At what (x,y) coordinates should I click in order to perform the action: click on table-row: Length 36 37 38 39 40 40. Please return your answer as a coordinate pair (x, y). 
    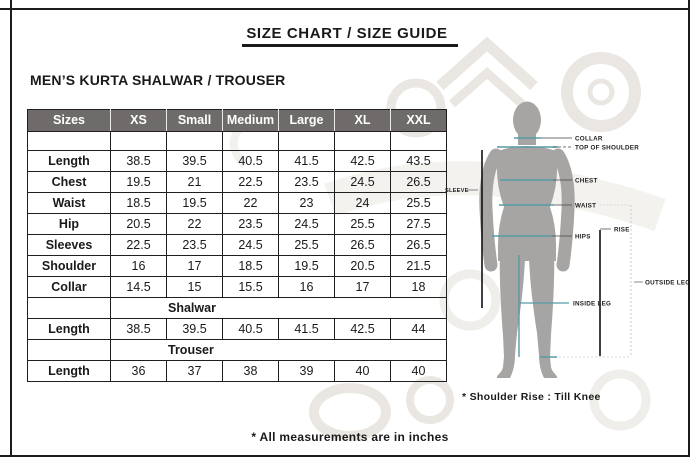
    Looking at the image, I should click on (237, 371).